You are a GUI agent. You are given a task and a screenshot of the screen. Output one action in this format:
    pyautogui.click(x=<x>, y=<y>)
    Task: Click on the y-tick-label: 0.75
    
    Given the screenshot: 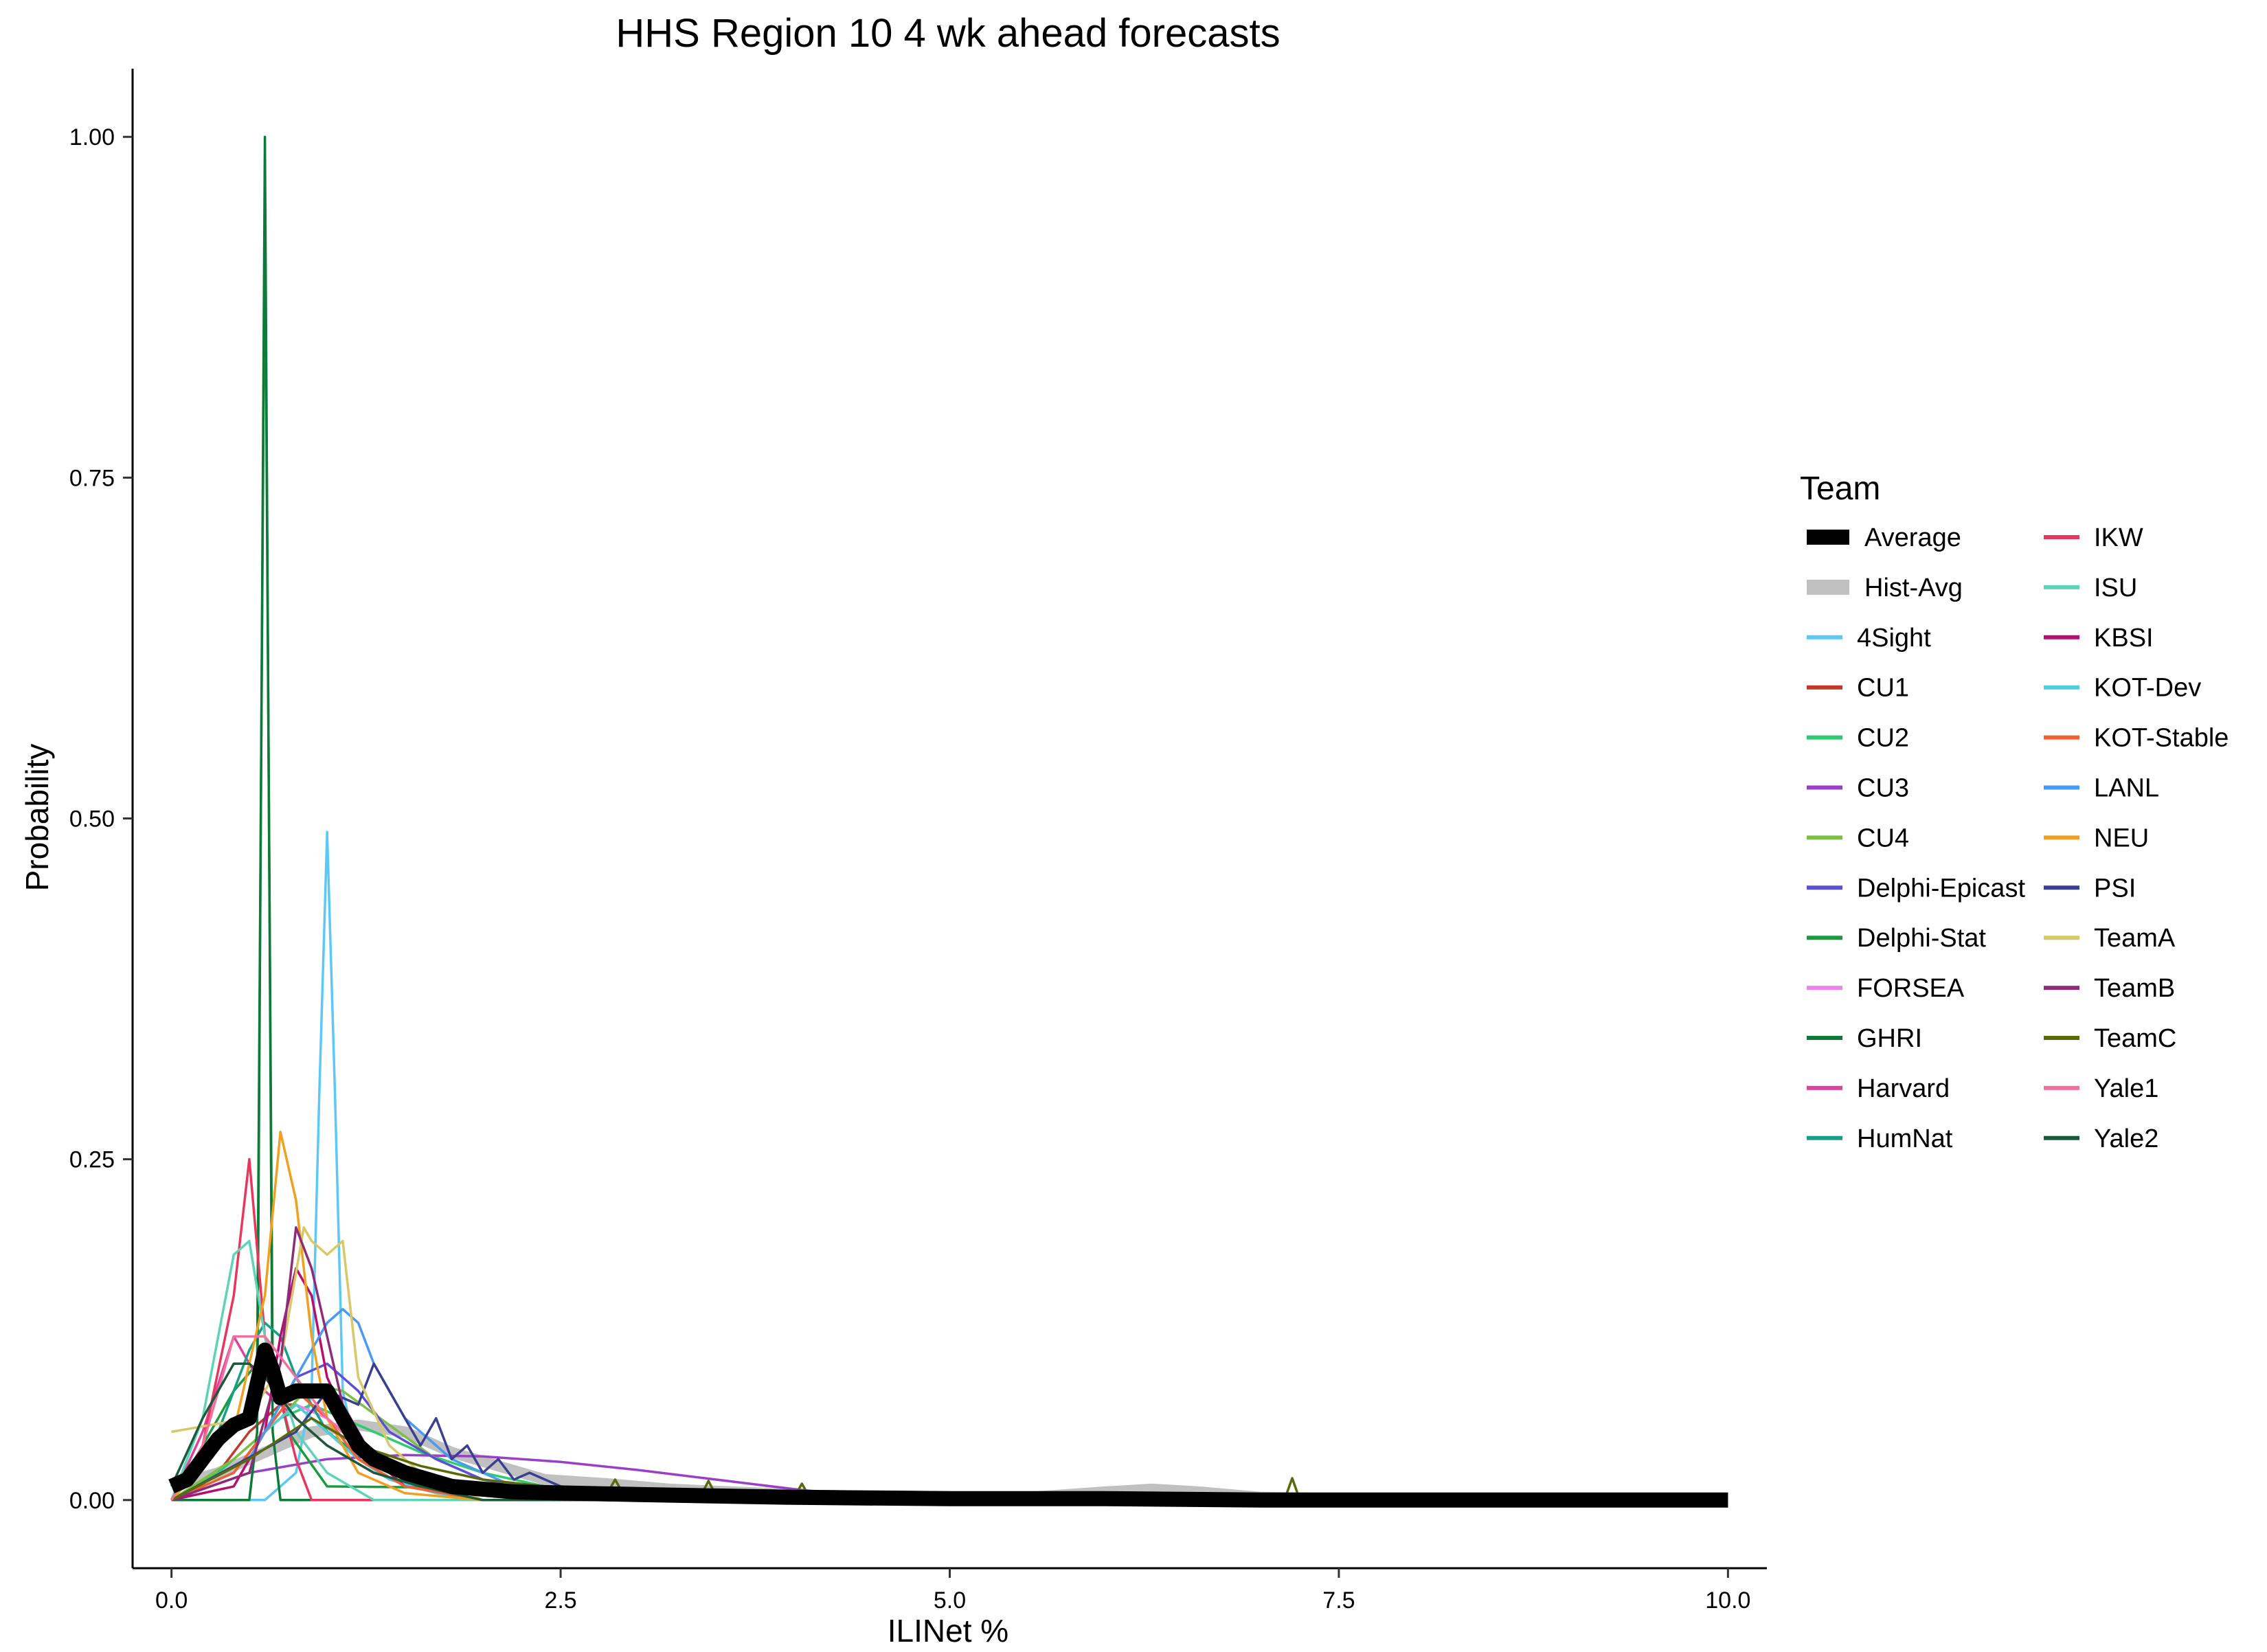 What is the action you would take?
    pyautogui.click(x=92, y=478)
    